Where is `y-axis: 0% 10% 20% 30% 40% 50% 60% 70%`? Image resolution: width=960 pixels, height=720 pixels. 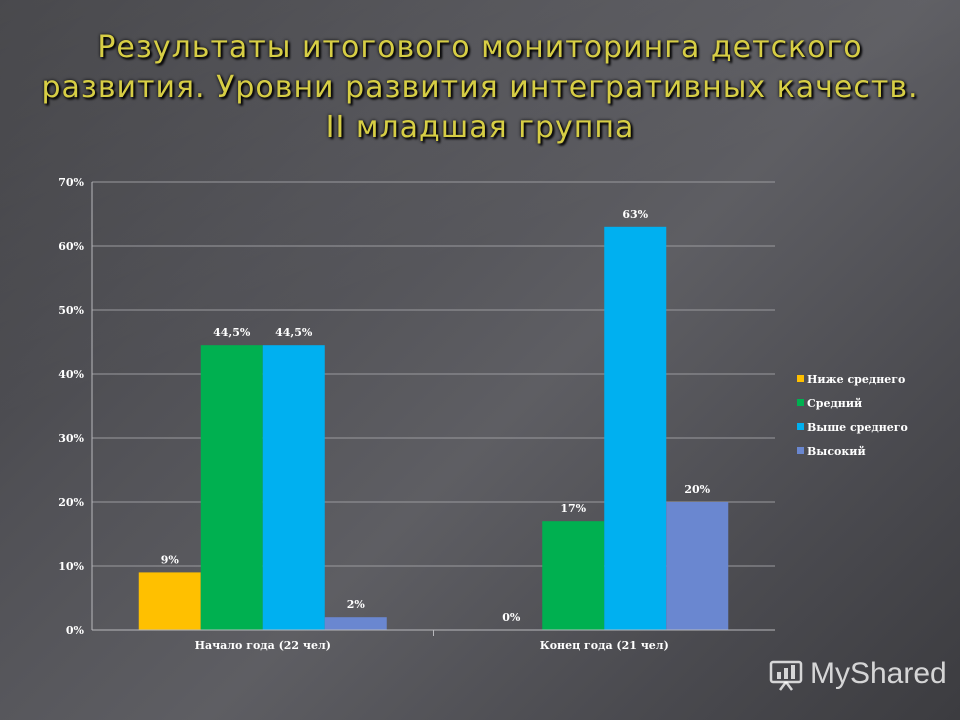
y-axis: 0% 10% 20% 30% 40% 50% 60% 70% is located at coordinates (75, 406).